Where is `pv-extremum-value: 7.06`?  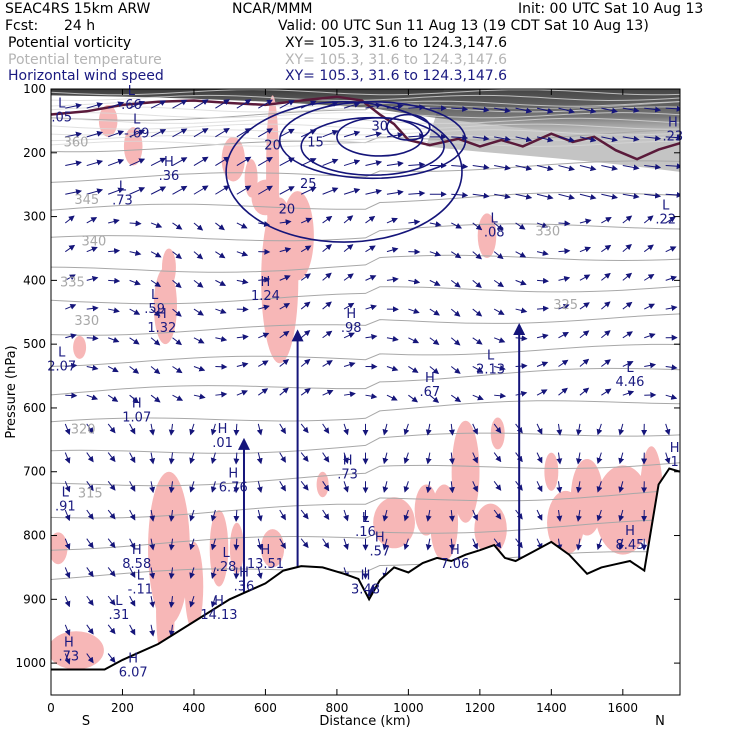 pv-extremum-value: 7.06 is located at coordinates (454, 564).